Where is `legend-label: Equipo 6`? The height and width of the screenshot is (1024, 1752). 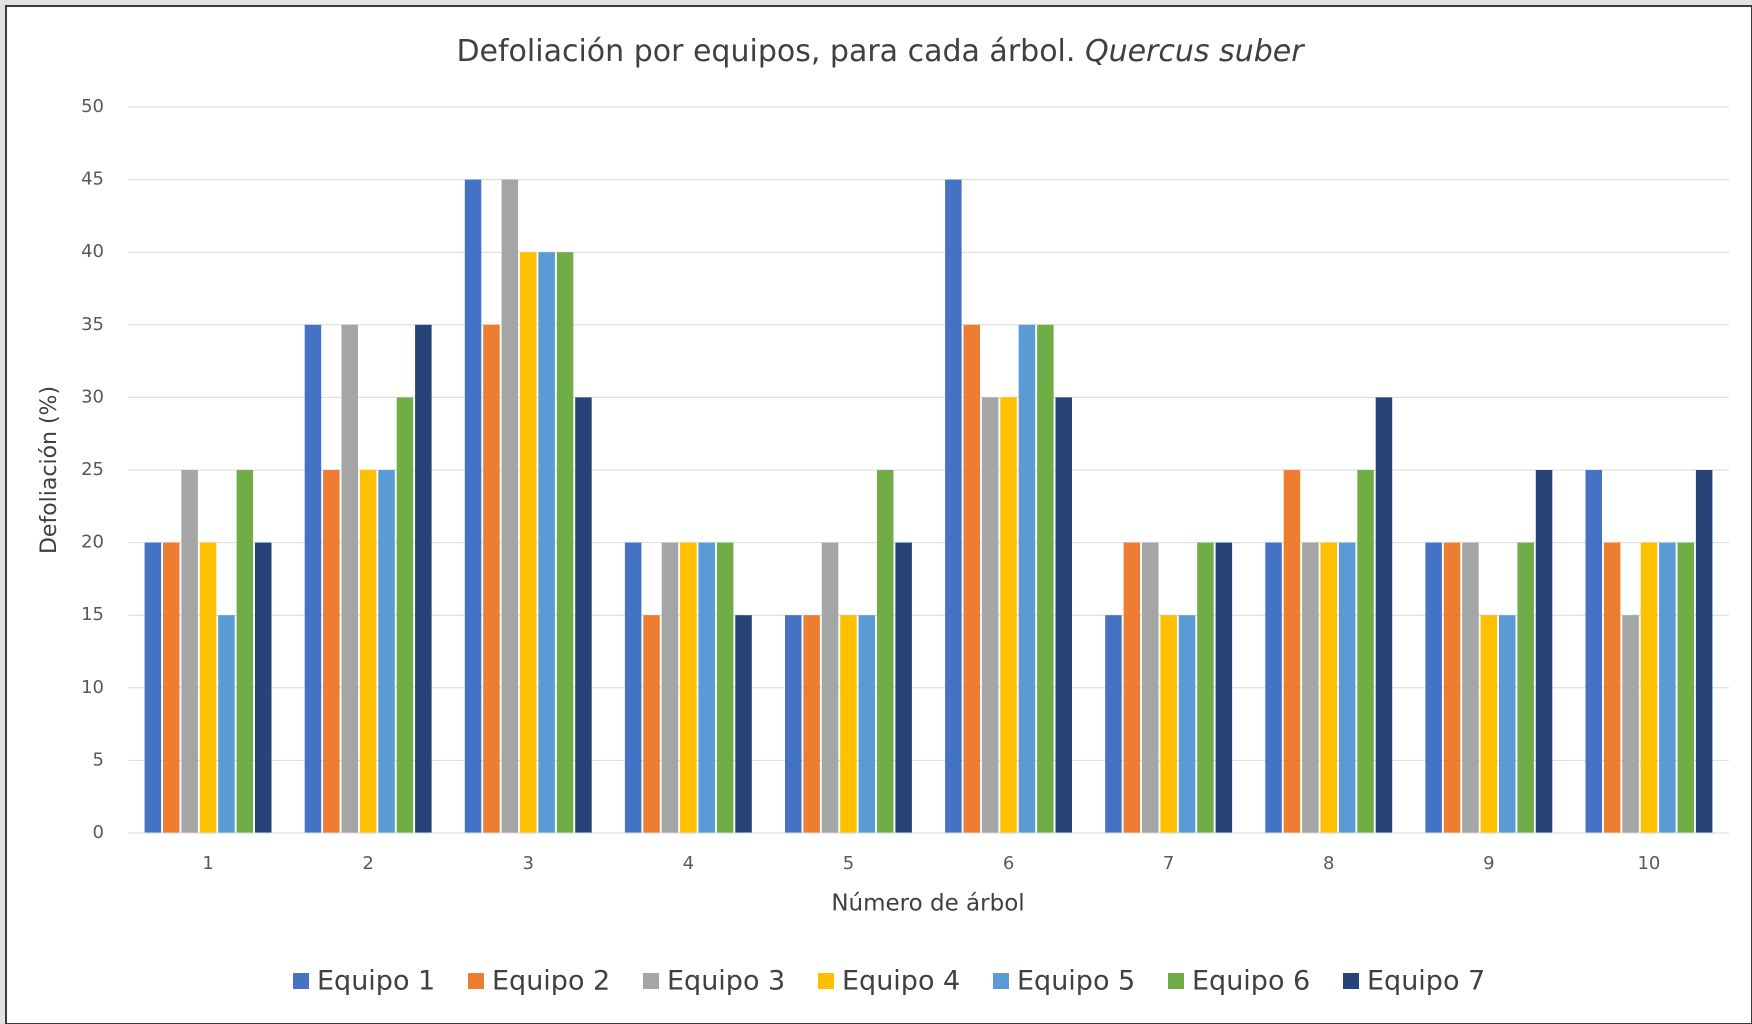
legend-label: Equipo 6 is located at coordinates (1251, 981).